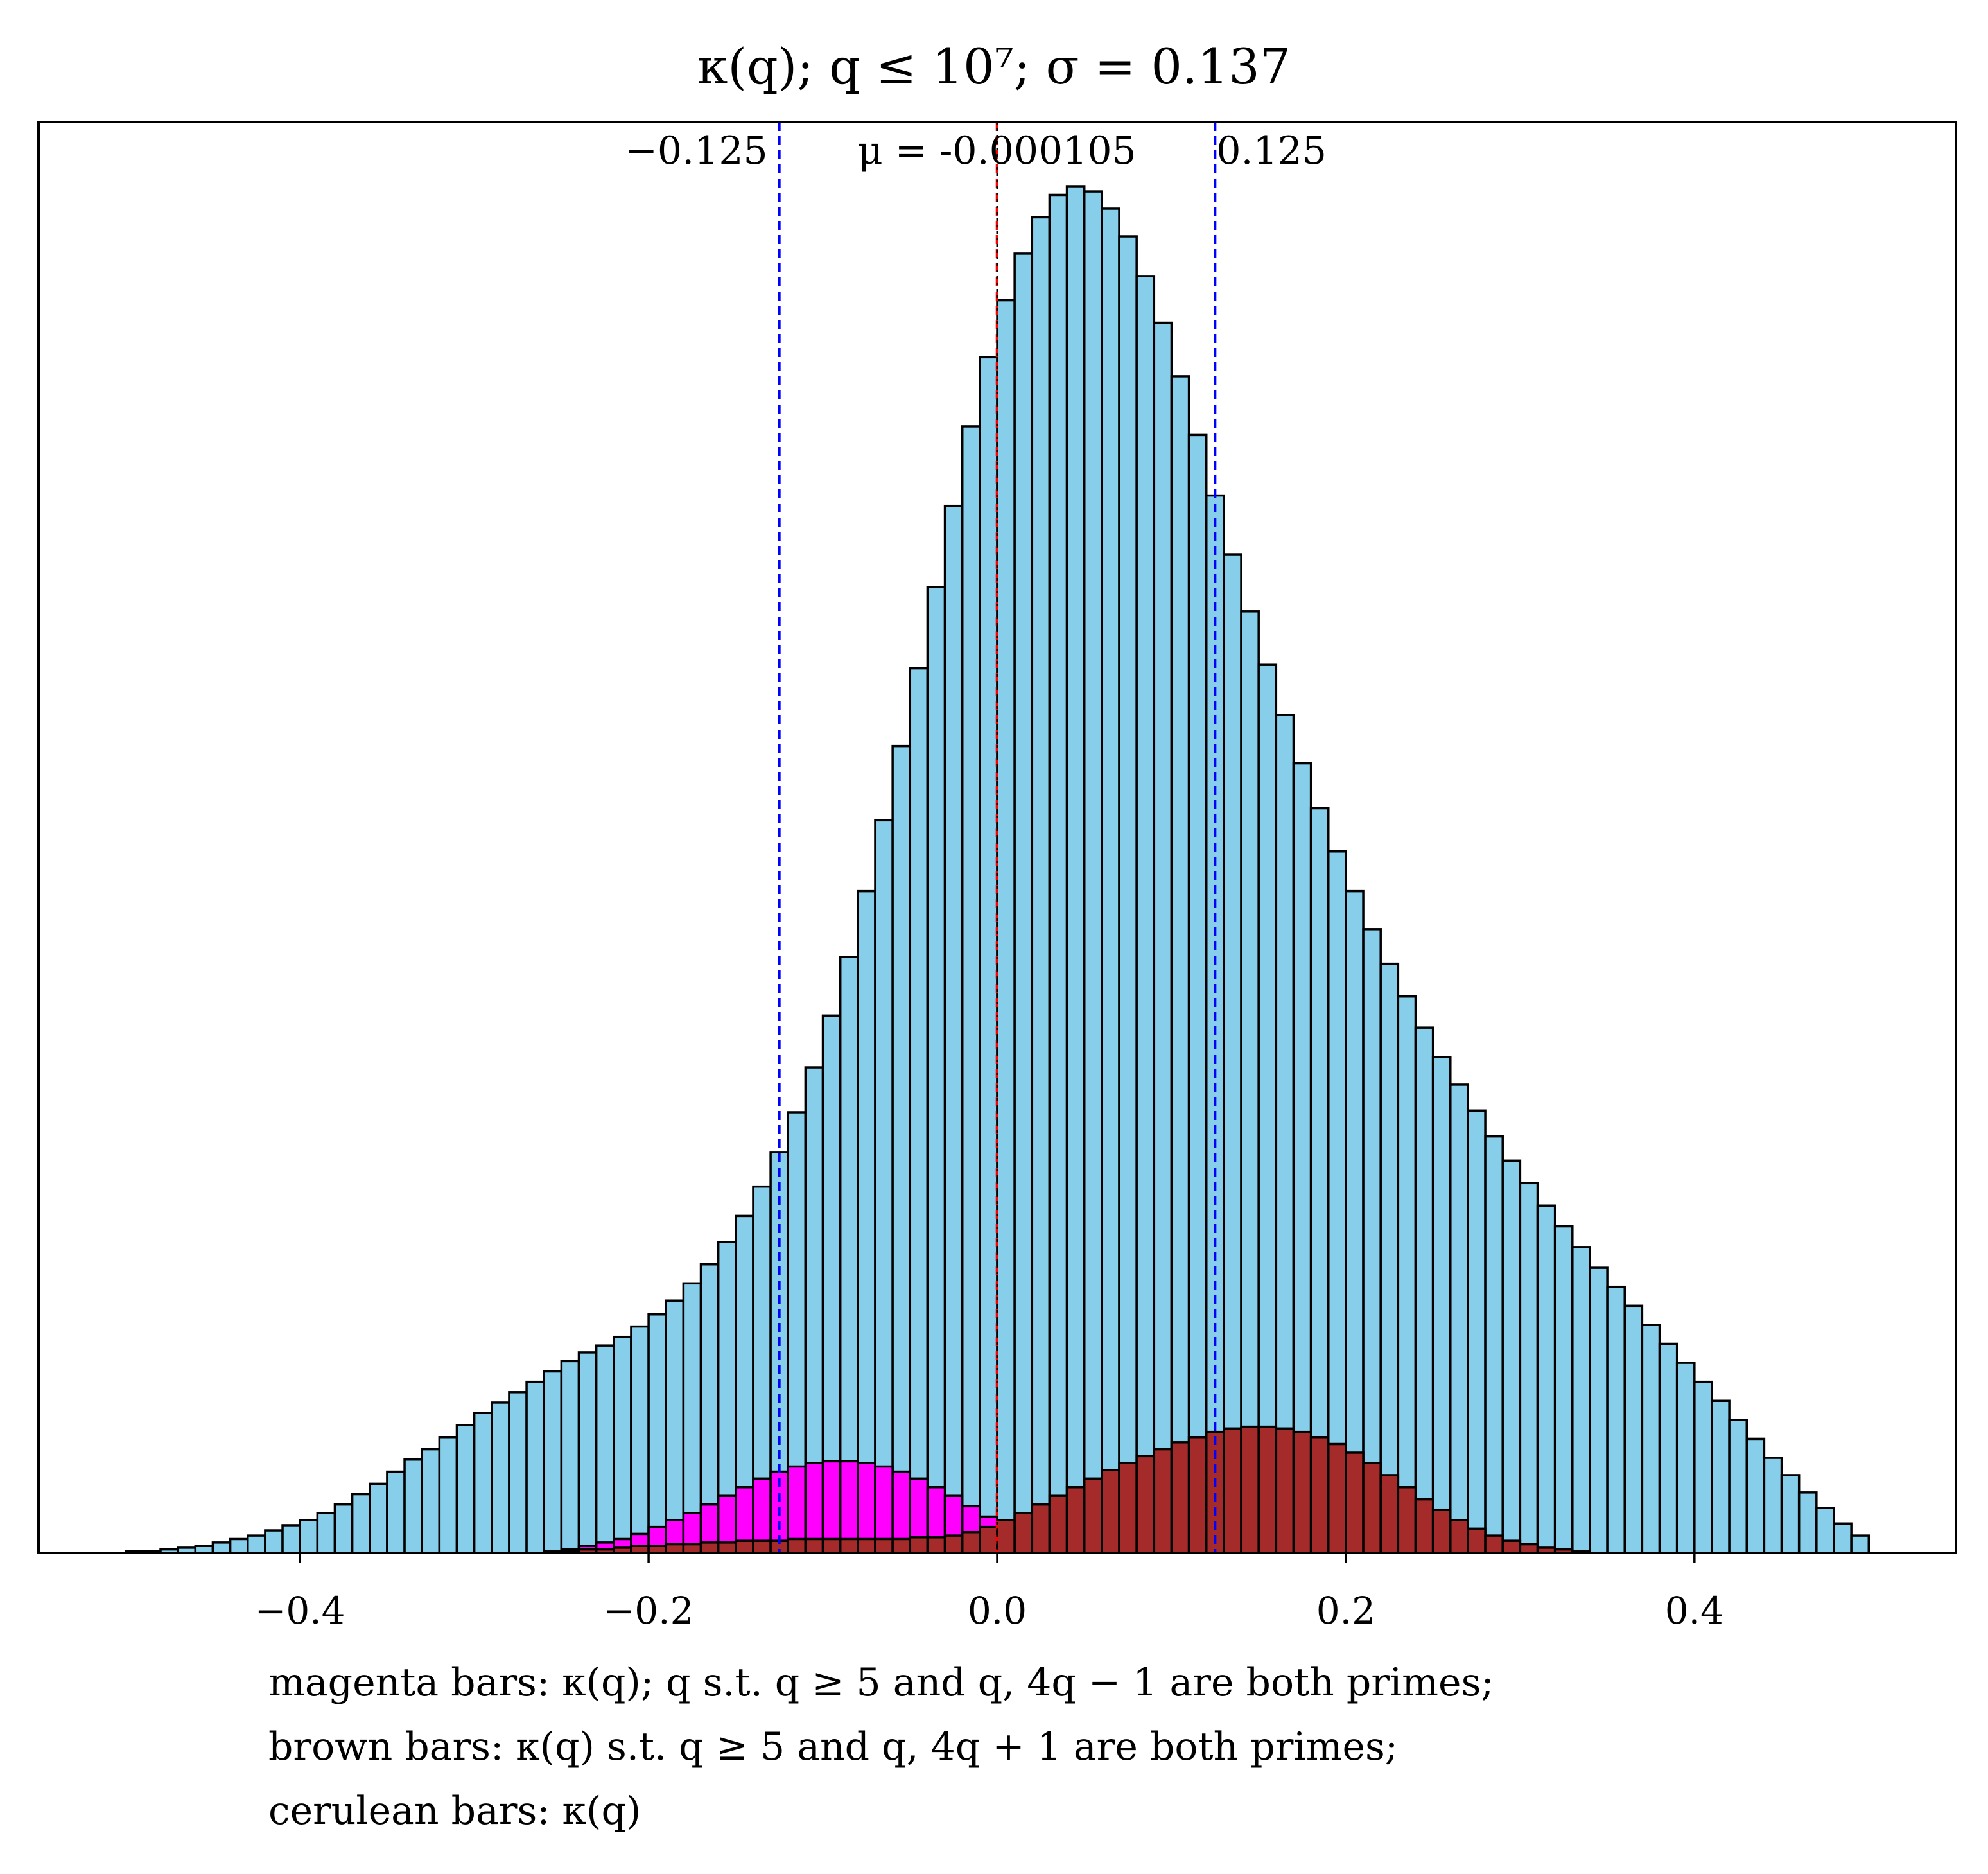 This screenshot has height=1874, width=1988. What do you see at coordinates (994, 66) in the screenshot?
I see `chart-title: κ(q); q ≤ 10⁷; σ = 0.137` at bounding box center [994, 66].